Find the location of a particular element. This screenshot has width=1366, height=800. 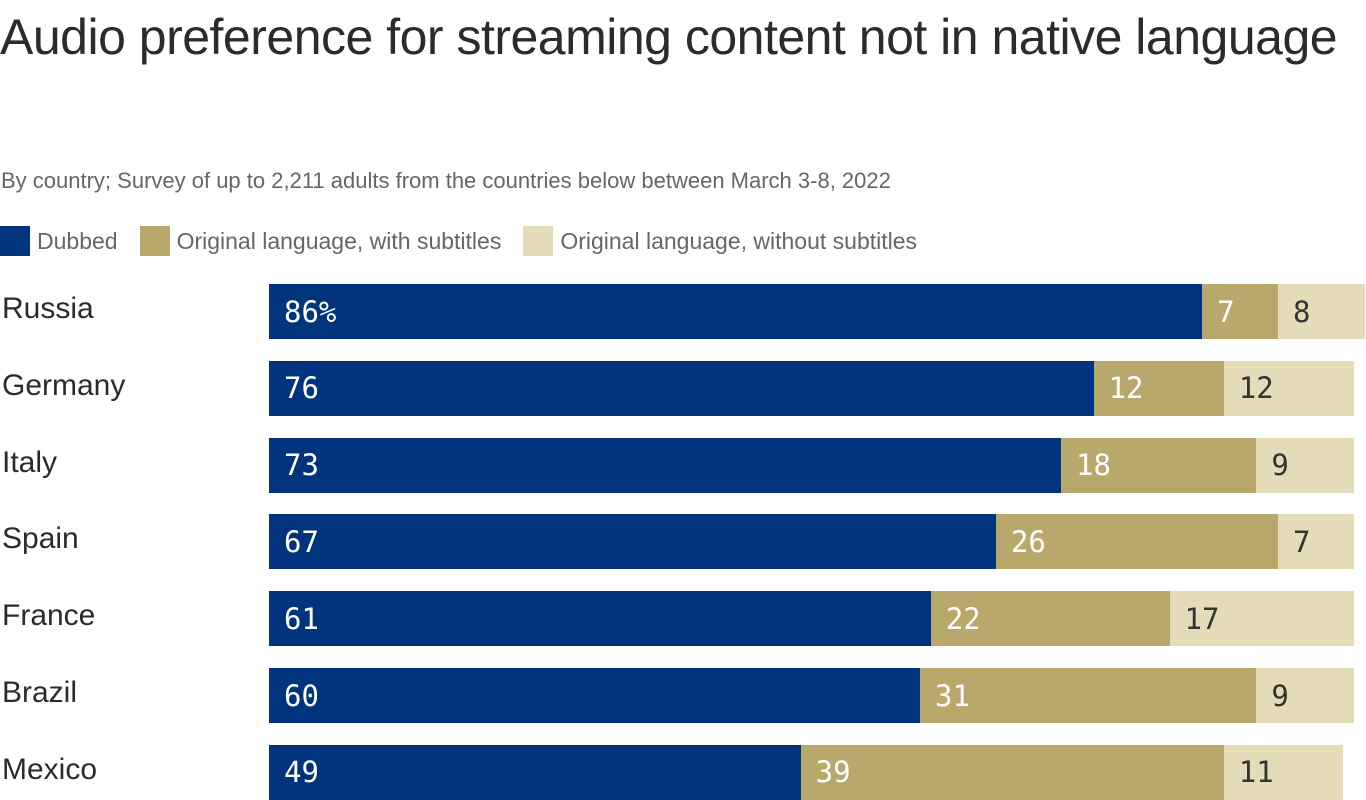

data-label: 26 is located at coordinates (1028, 541).